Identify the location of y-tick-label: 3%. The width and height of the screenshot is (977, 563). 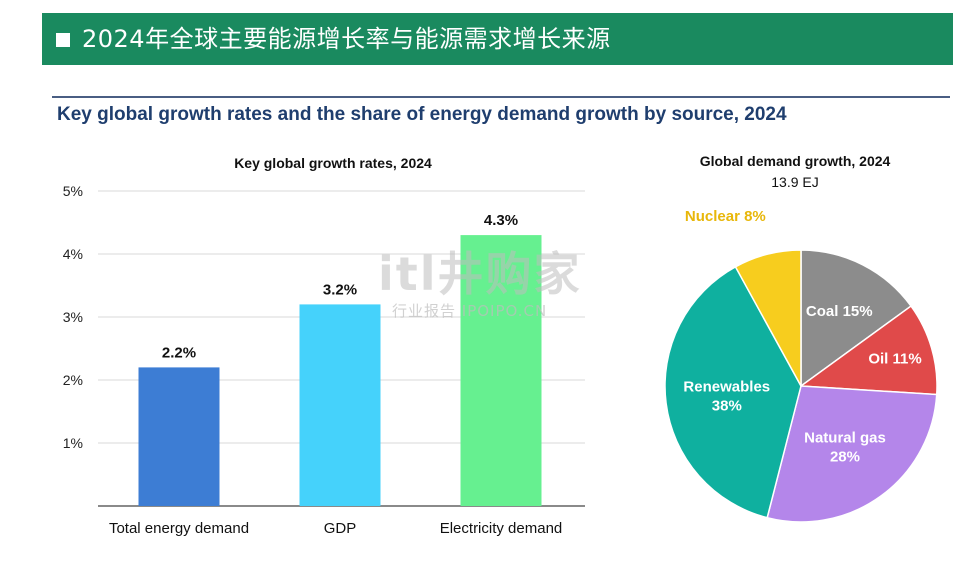
(73, 317).